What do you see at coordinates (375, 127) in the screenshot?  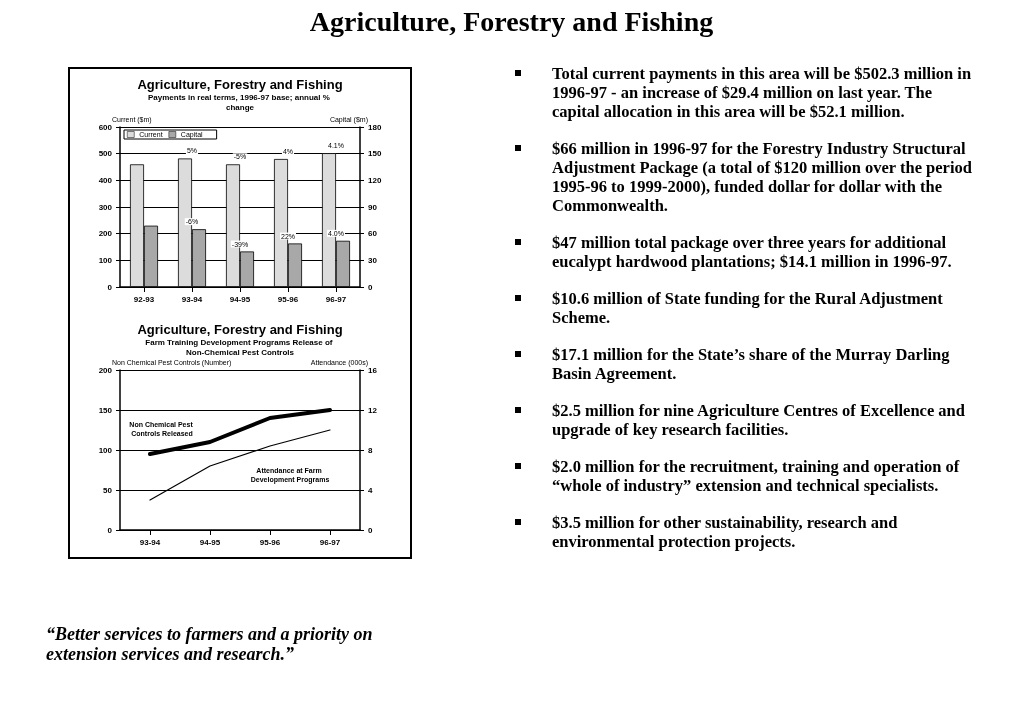 I see `y2-tick-label: 180` at bounding box center [375, 127].